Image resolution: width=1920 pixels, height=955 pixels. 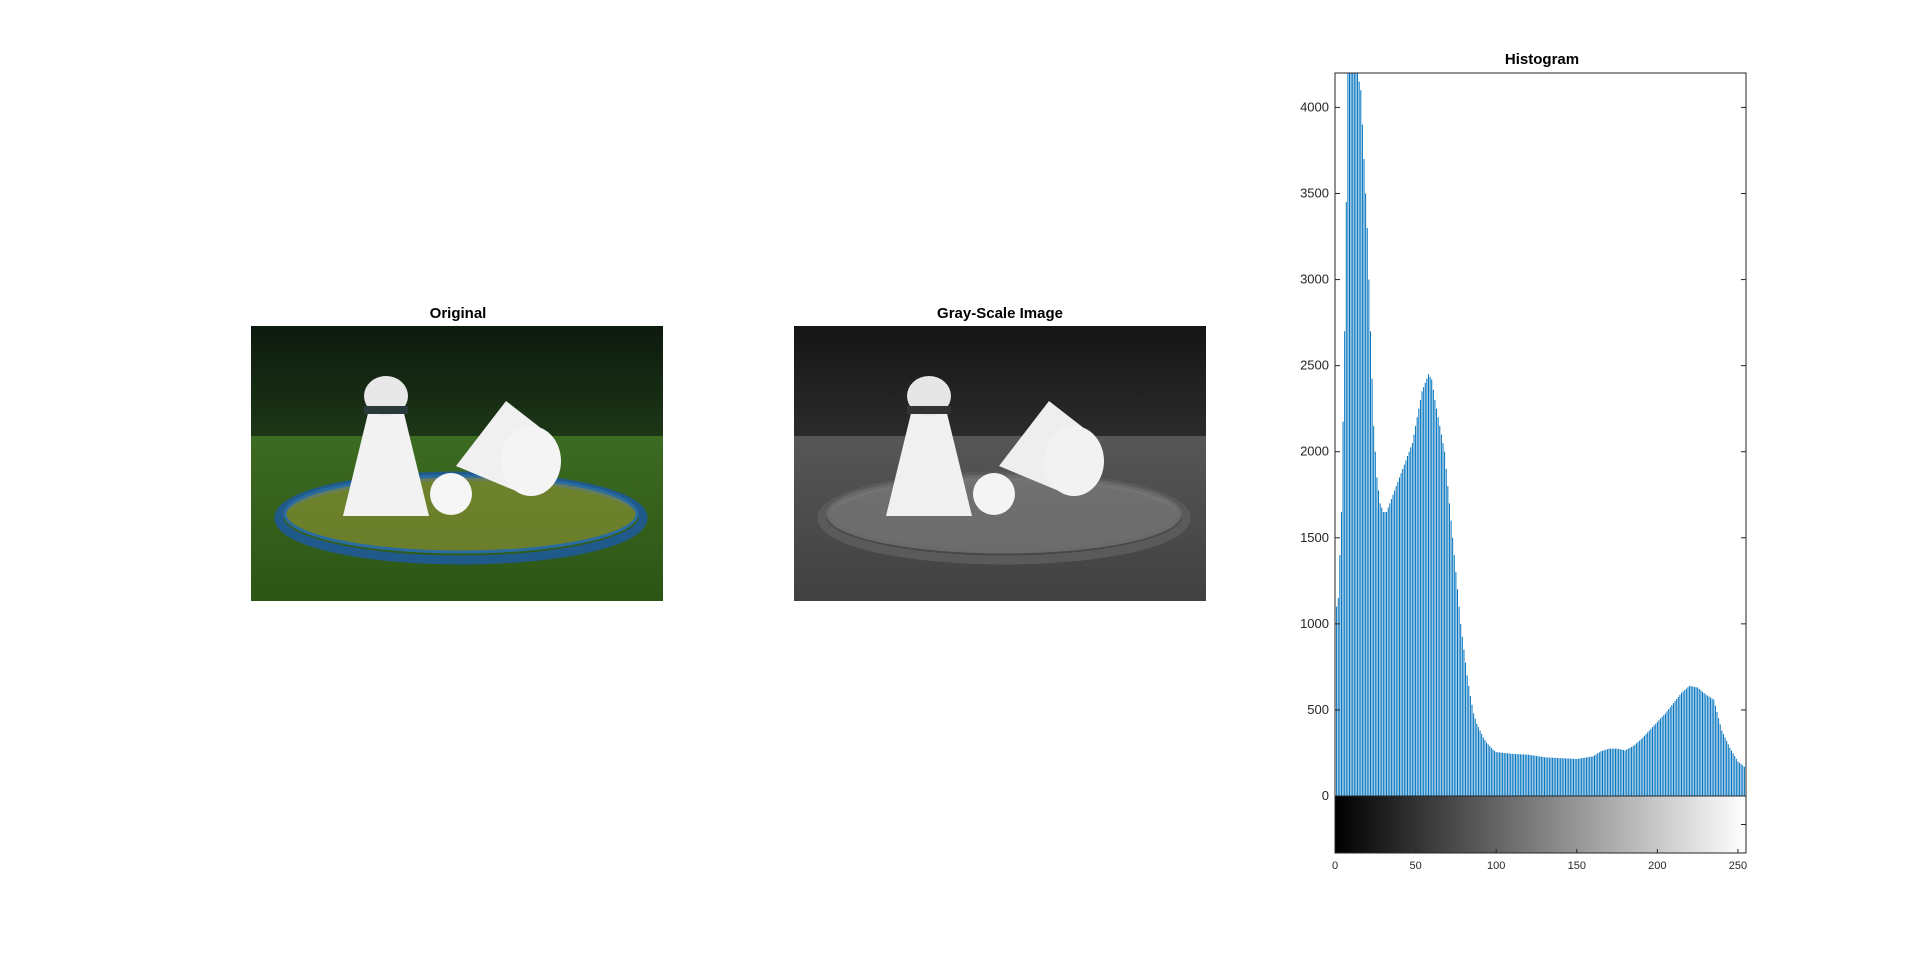 I want to click on gray-title: Gray-Scale Image, so click(x=1000, y=313).